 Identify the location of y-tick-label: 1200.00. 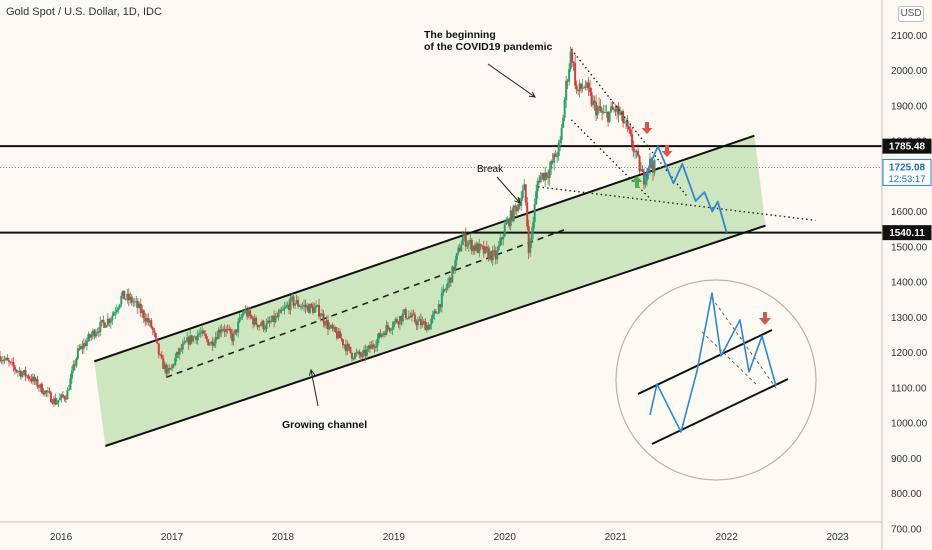
(909, 353).